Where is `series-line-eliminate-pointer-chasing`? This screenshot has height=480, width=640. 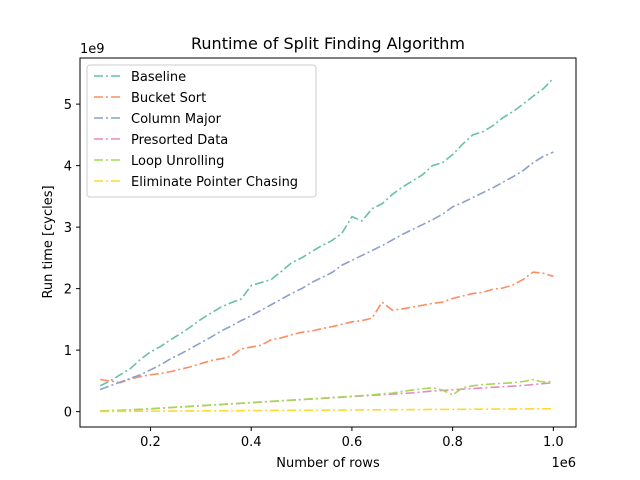
series-line-eliminate-pointer-chasing is located at coordinates (327, 410).